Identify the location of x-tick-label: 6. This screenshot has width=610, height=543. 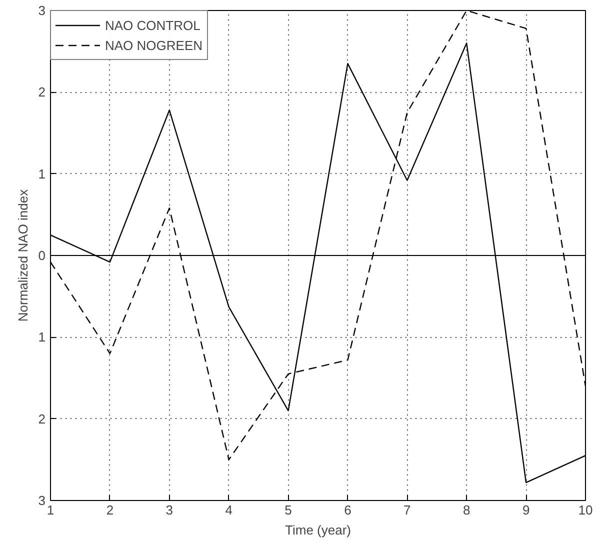
(348, 510).